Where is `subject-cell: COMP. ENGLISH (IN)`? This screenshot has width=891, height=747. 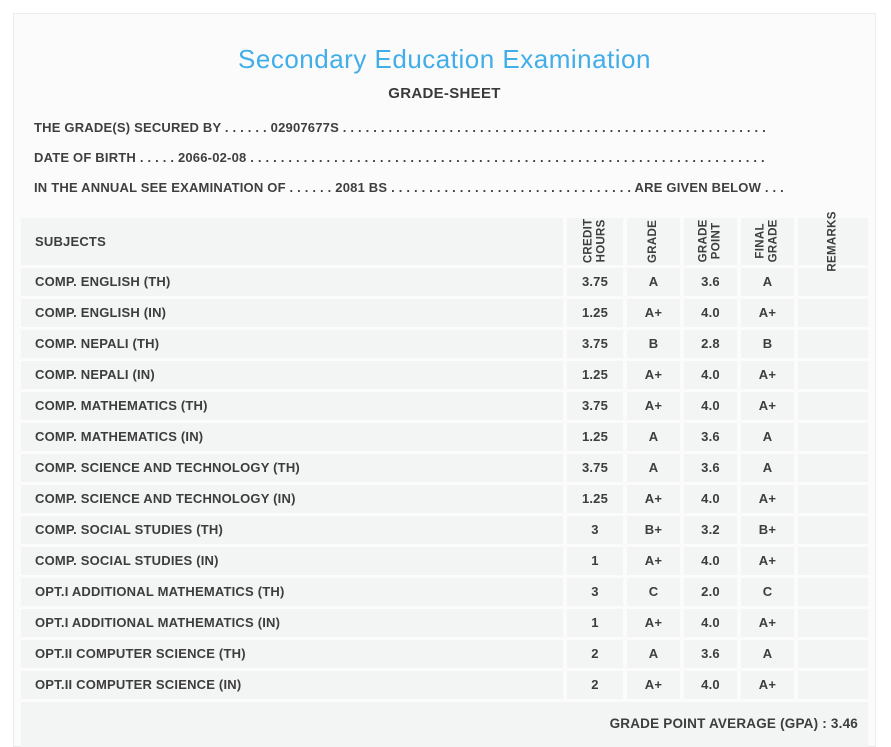 subject-cell: COMP. ENGLISH (IN) is located at coordinates (292, 312).